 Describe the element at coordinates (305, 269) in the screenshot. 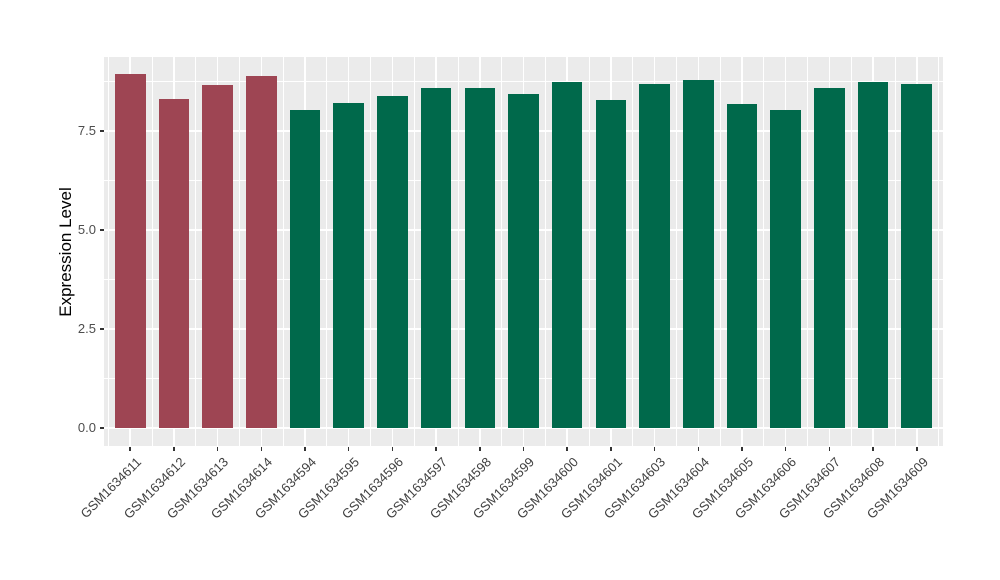

I see `bar-GSM1634594` at that location.